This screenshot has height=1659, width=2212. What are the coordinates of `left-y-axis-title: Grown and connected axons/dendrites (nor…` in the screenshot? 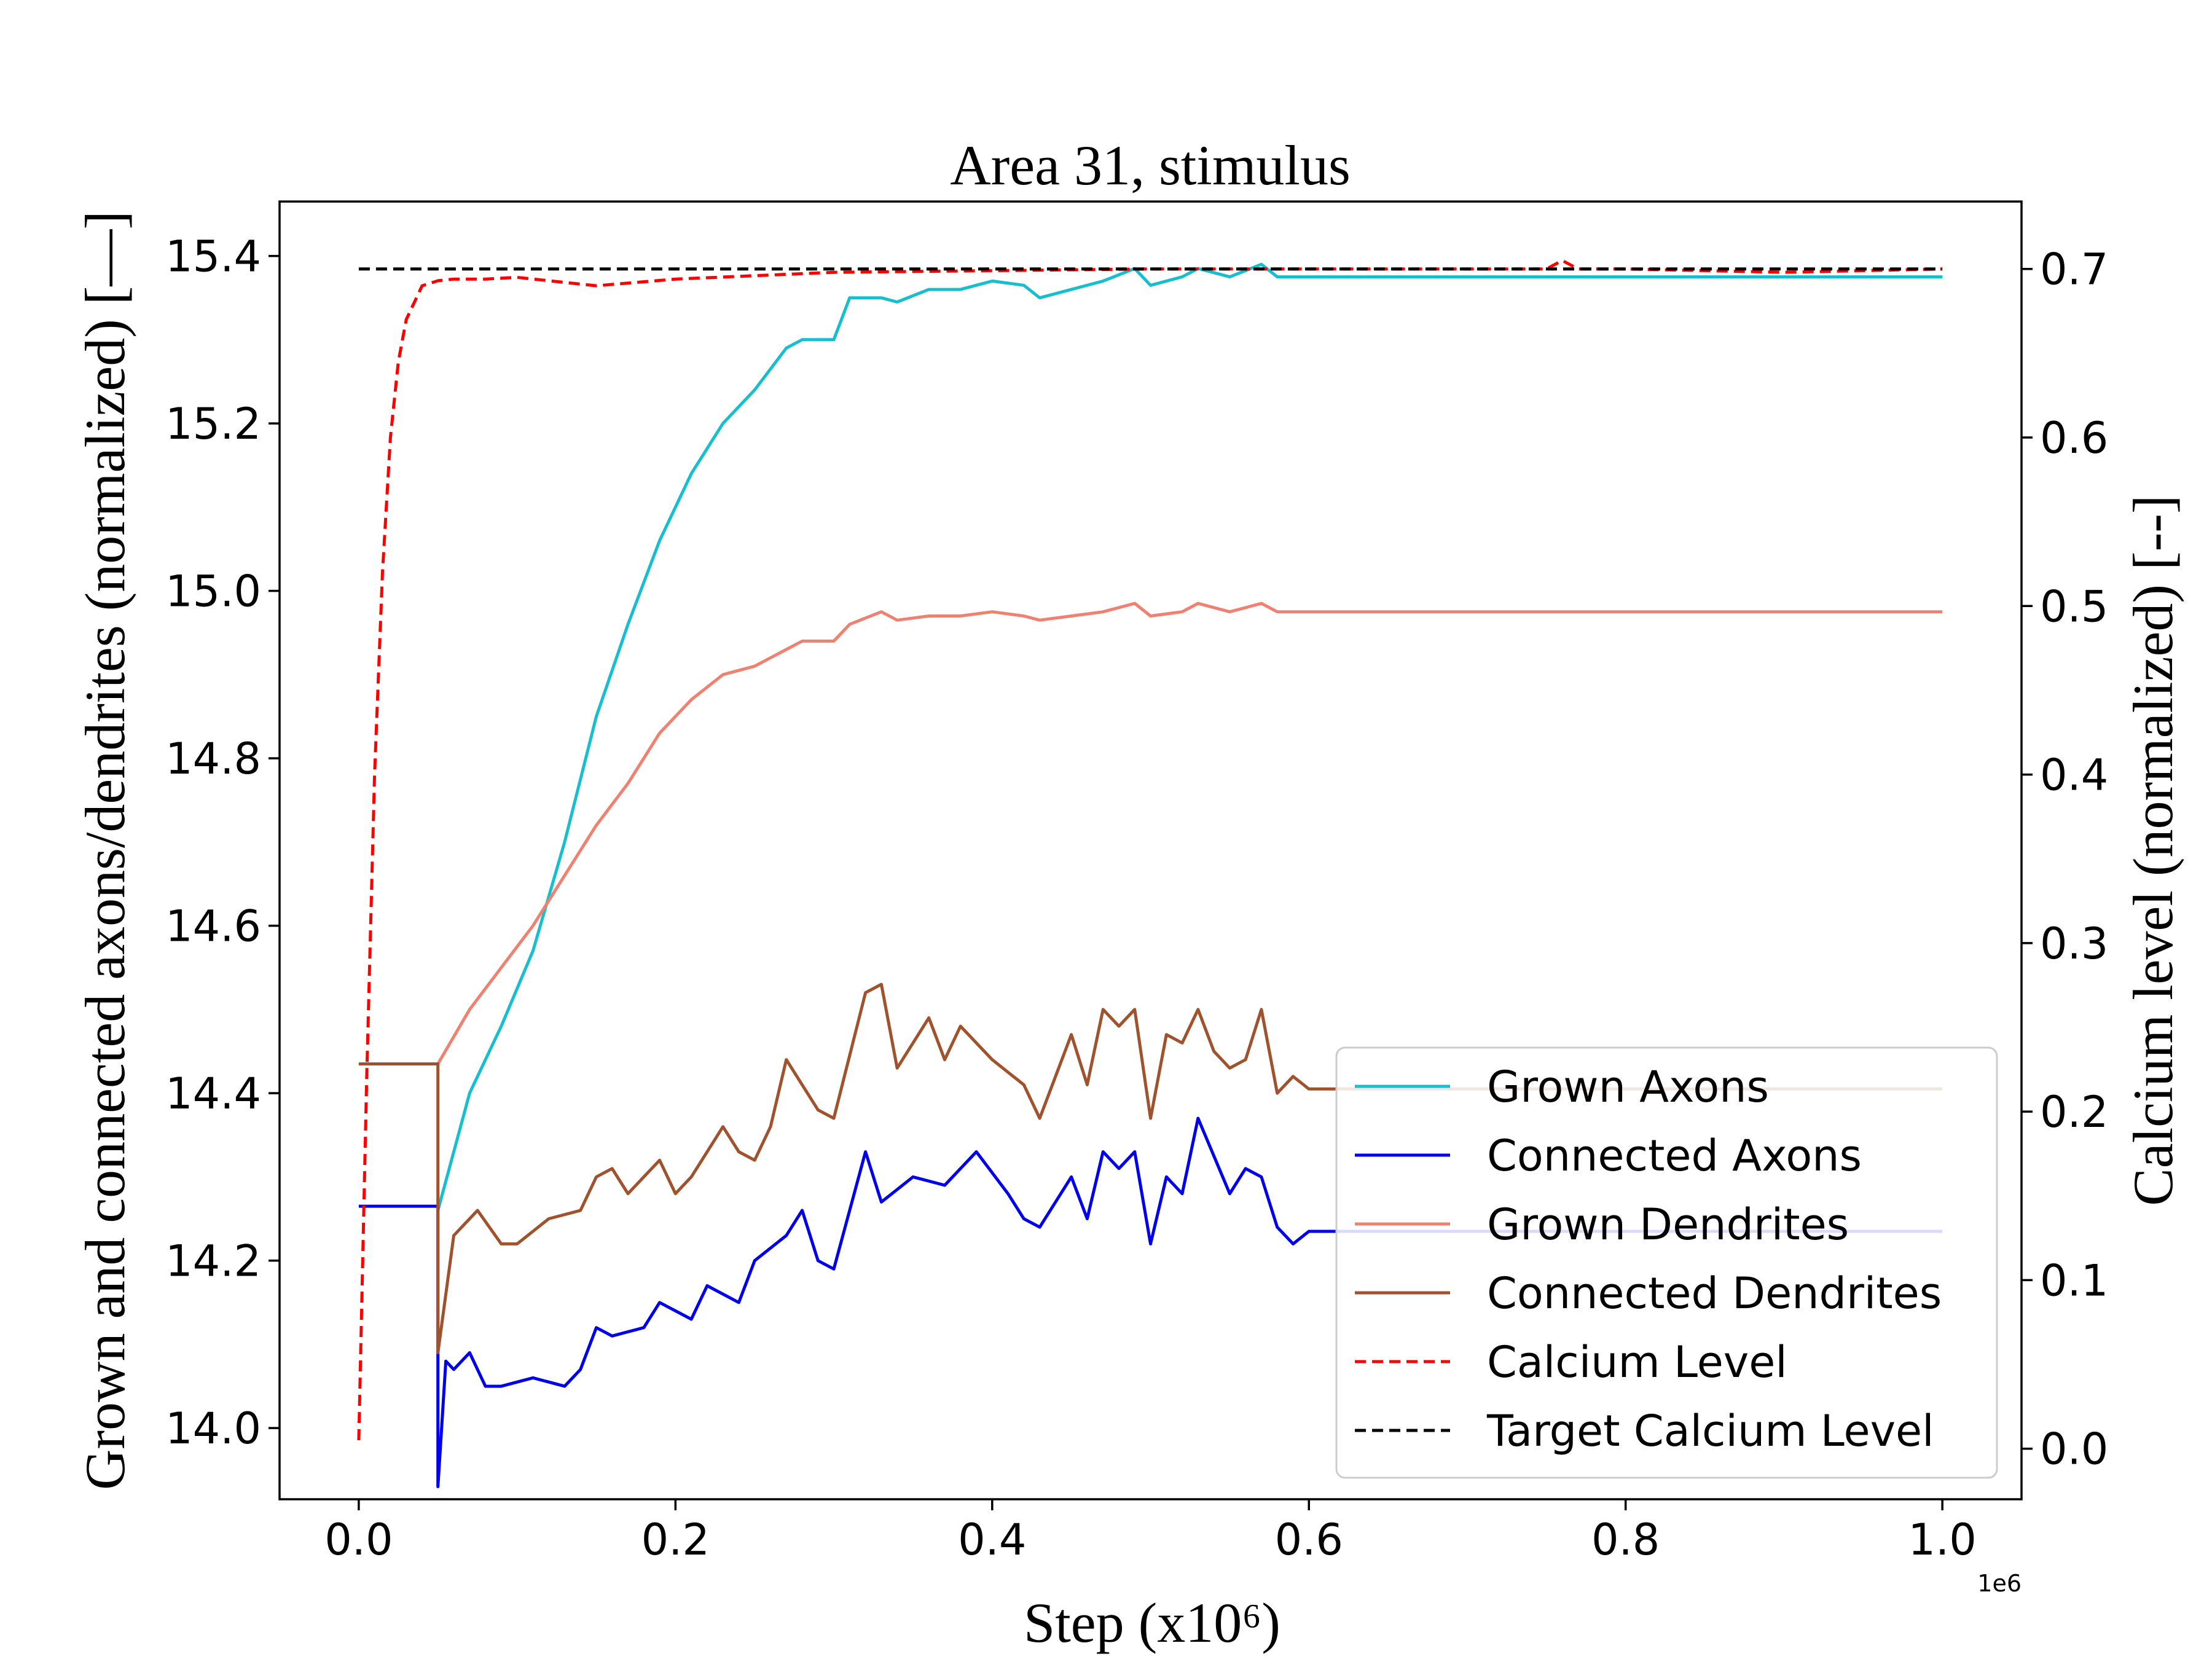 It's located at (105, 850).